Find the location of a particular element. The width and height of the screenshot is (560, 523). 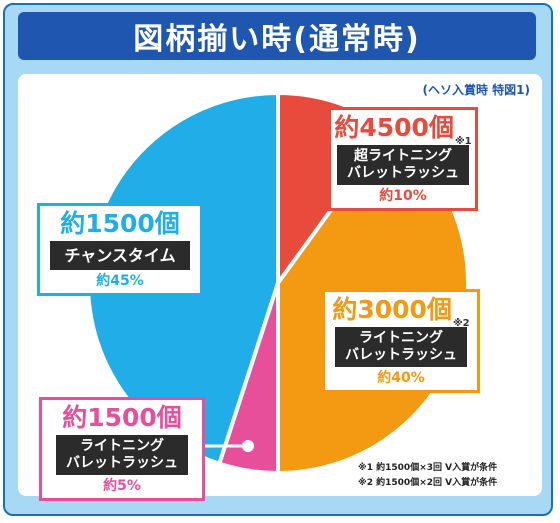

slice-balls-label: 約4500個※1 is located at coordinates (402, 130).